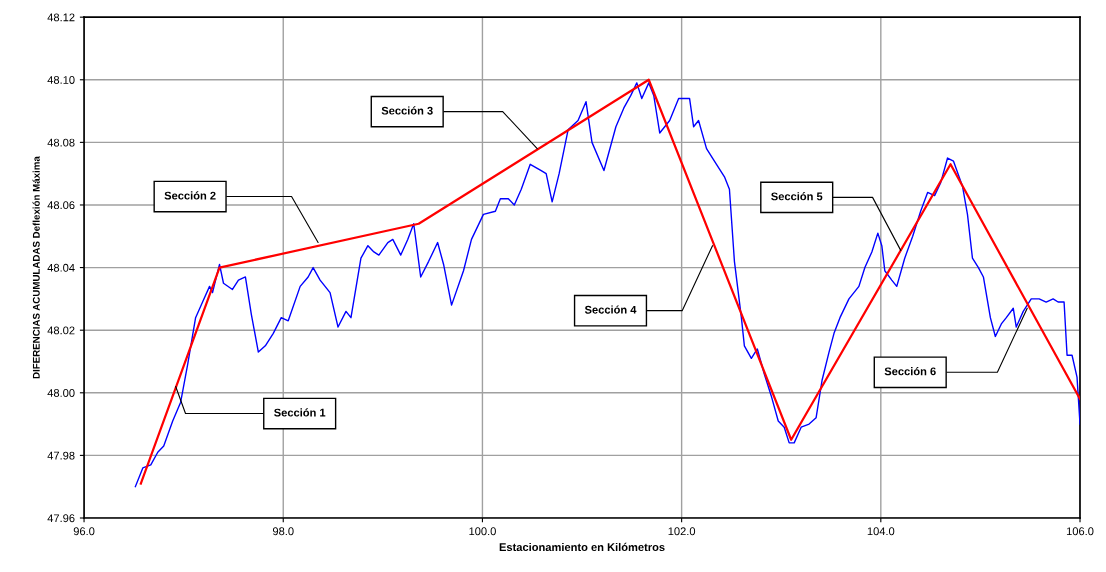  I want to click on annotation: Sección 3, so click(407, 110).